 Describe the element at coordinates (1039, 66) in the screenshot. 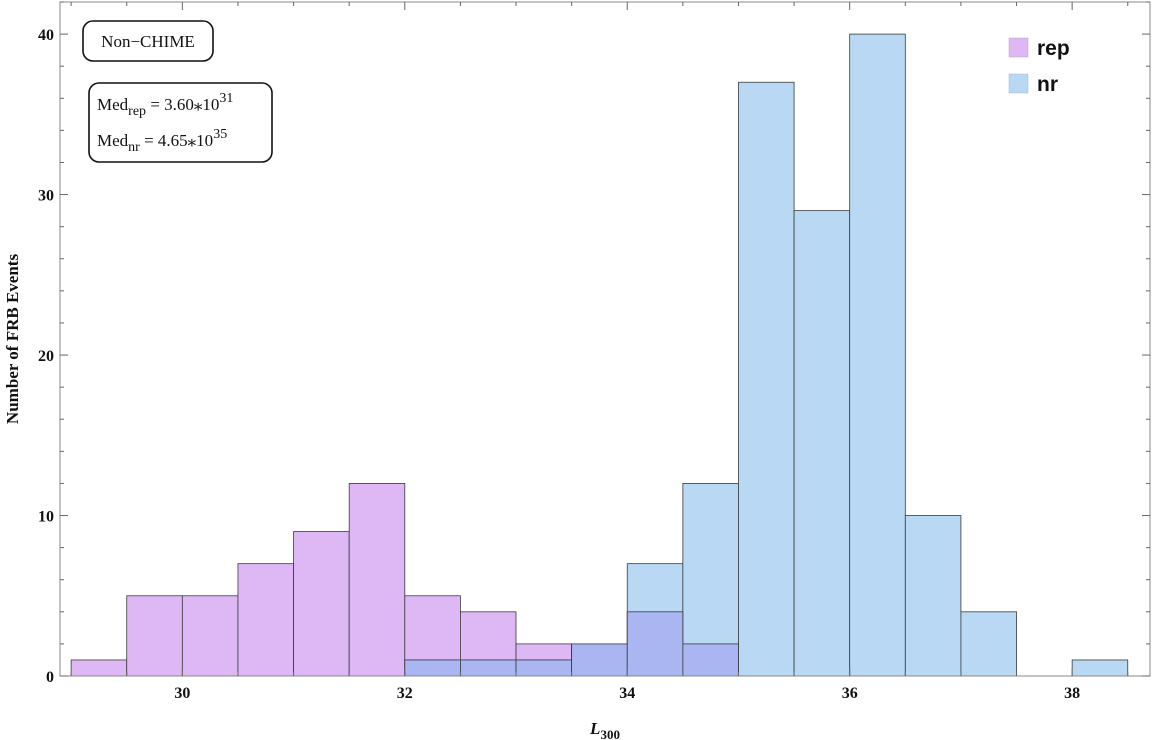

I see `legend: rep nr` at that location.